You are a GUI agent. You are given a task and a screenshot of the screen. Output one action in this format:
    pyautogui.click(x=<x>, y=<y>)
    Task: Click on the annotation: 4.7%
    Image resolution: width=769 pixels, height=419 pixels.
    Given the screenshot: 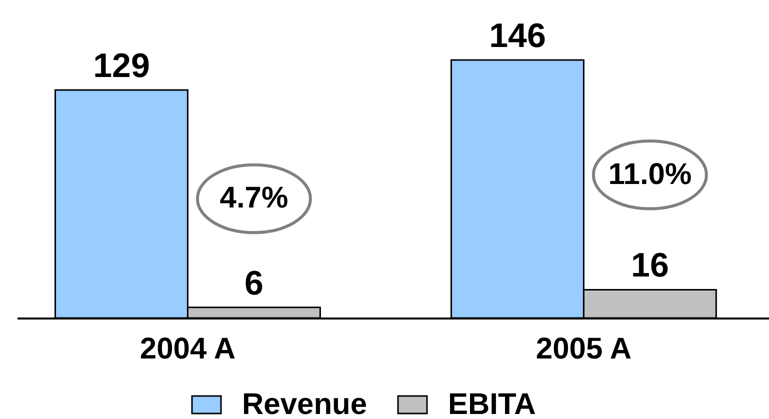 What is the action you would take?
    pyautogui.click(x=254, y=198)
    